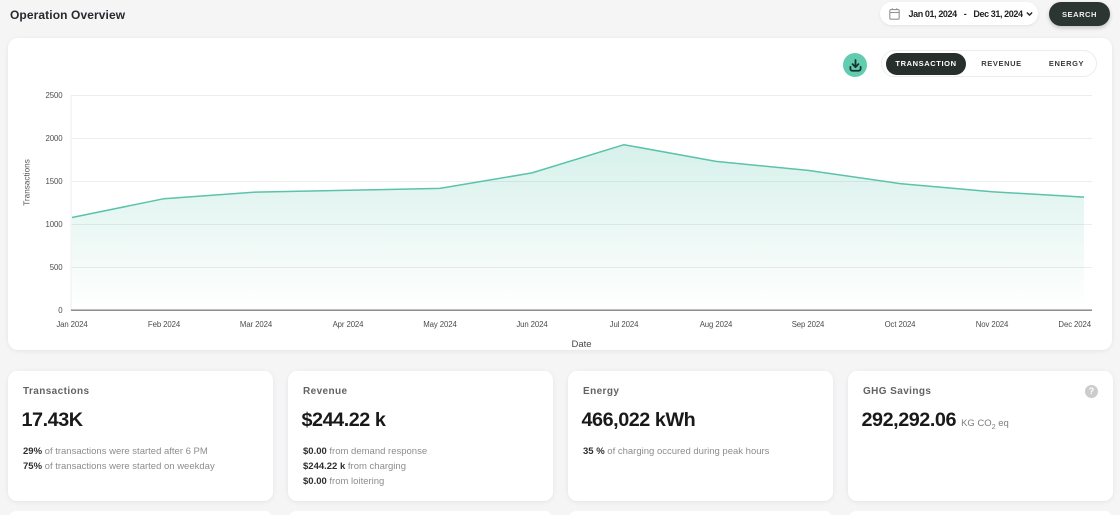 The image size is (1120, 515). I want to click on svg-text: May 2024, so click(440, 324).